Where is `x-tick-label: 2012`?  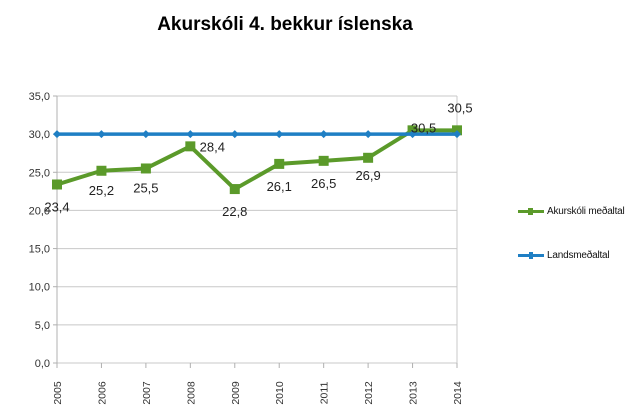
x-tick-label: 2012 is located at coordinates (369, 393).